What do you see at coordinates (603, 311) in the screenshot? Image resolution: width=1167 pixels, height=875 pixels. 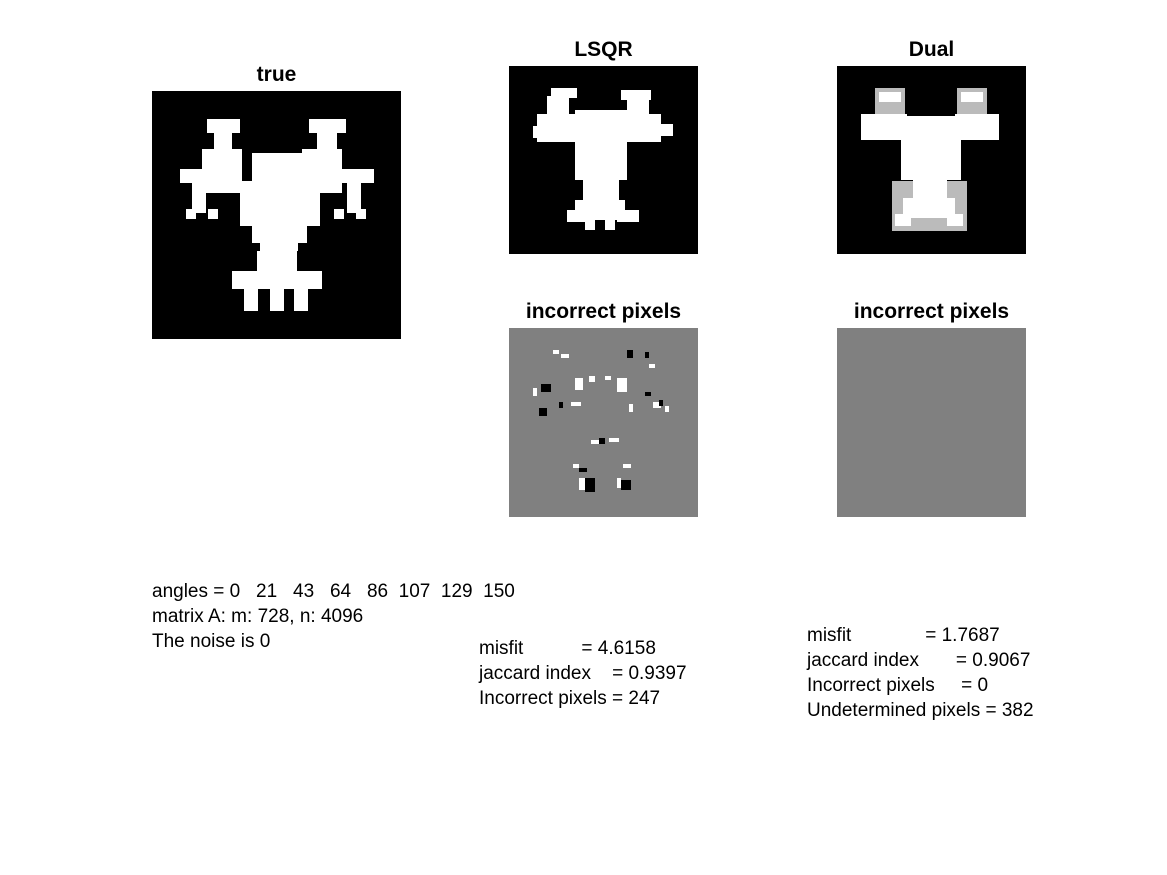 I see `lsqr-incorrect-title: incorrect pixels` at bounding box center [603, 311].